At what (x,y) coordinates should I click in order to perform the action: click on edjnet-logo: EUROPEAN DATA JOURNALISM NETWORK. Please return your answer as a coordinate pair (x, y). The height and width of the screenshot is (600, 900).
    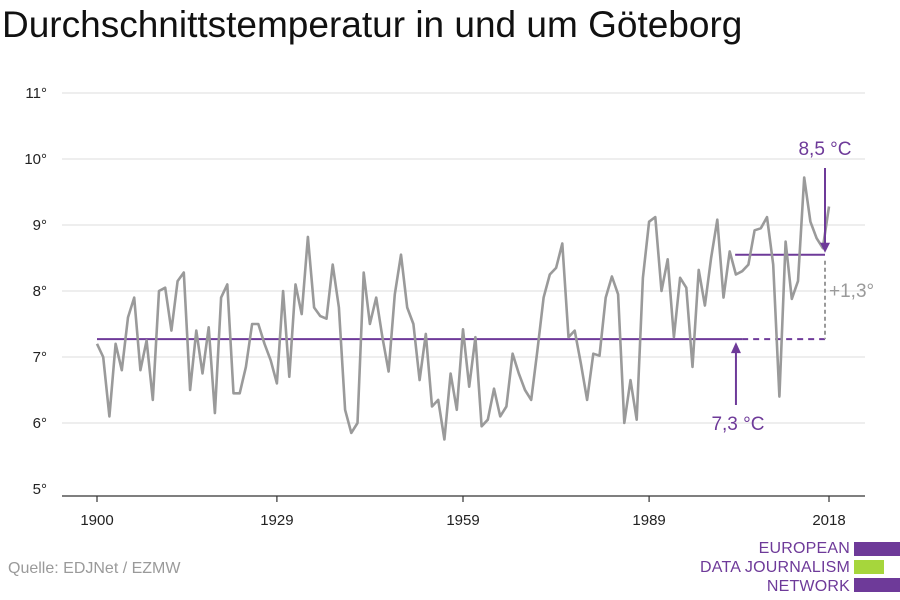
    Looking at the image, I should click on (800, 567).